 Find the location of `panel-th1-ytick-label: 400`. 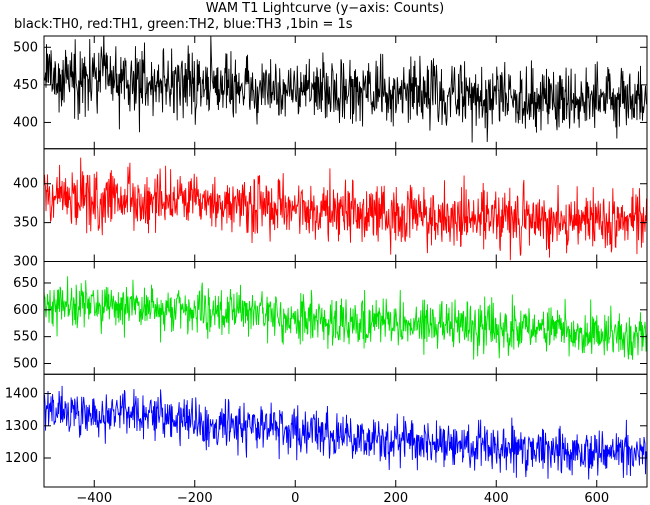

panel-th1-ytick-label: 400 is located at coordinates (25, 184).